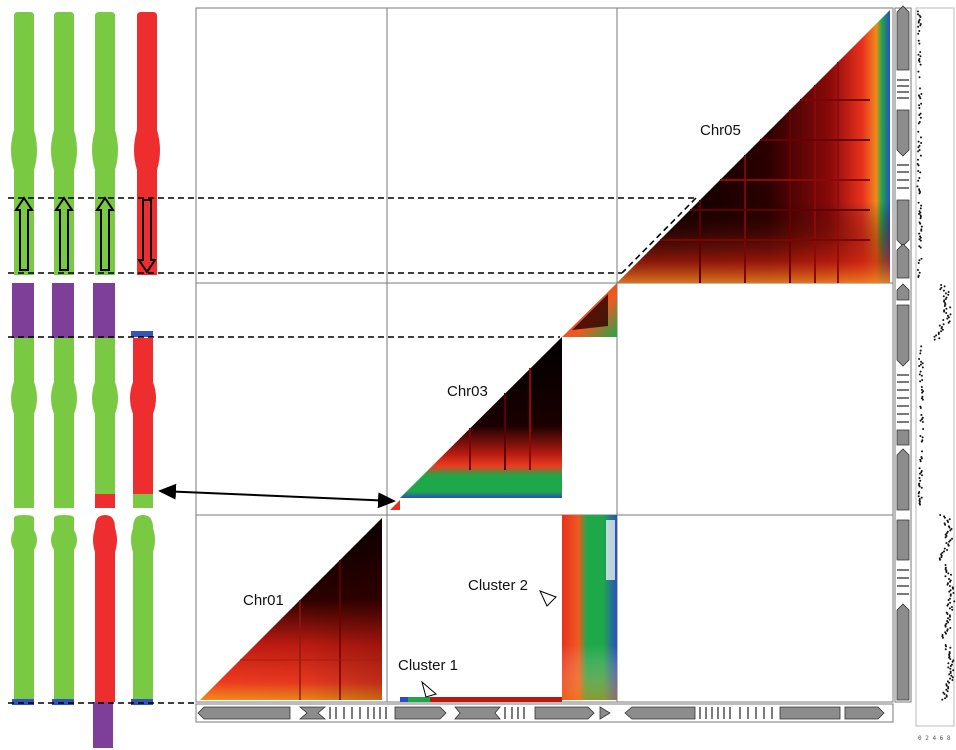 The height and width of the screenshot is (750, 956). What do you see at coordinates (720, 130) in the screenshot?
I see `chr05-label: Chr05` at bounding box center [720, 130].